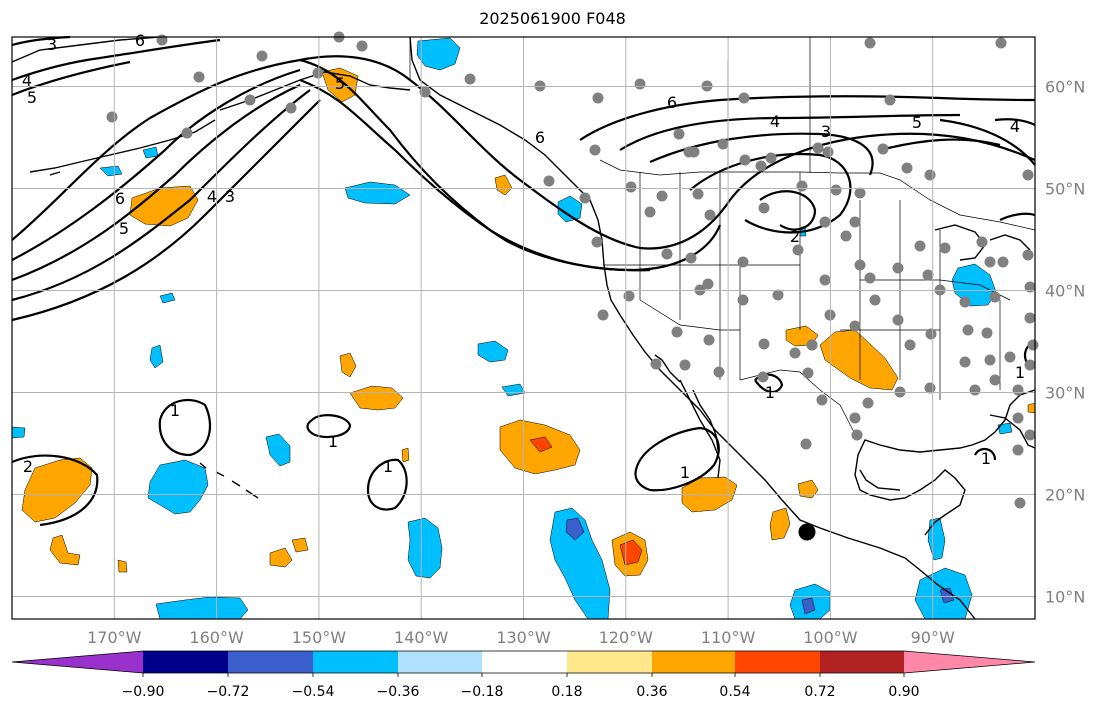 This screenshot has width=1105, height=712. Describe the element at coordinates (398, 692) in the screenshot. I see `colorbar-tick-label: −0.36` at that location.